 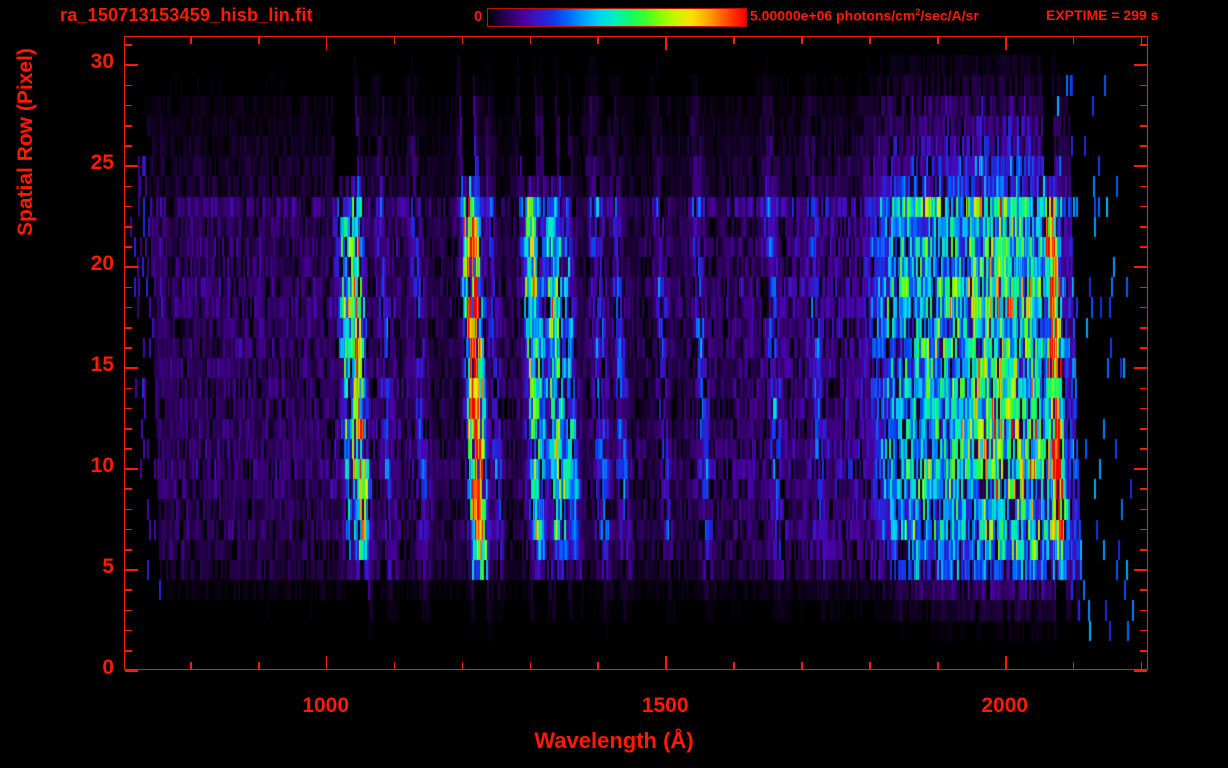 What do you see at coordinates (102, 466) in the screenshot?
I see `y-tick-label-10: 10` at bounding box center [102, 466].